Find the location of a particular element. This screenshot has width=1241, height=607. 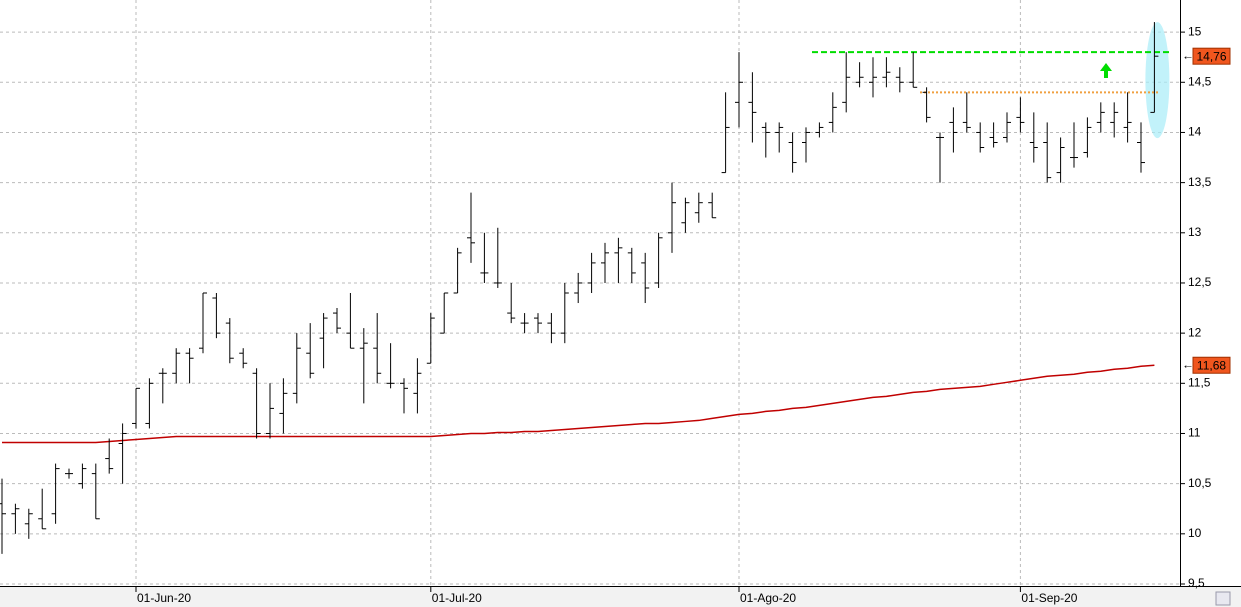

last-price-box is located at coordinates (1211, 56).